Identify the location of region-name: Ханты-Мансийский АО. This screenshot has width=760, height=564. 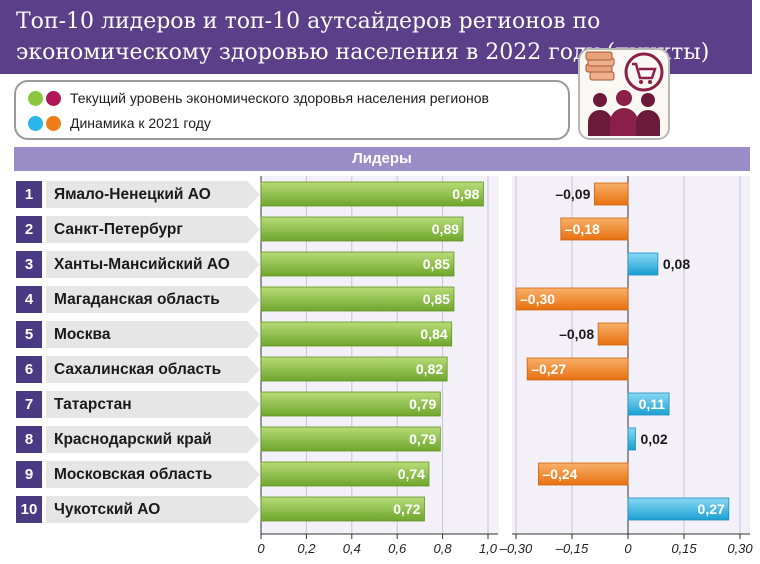
(142, 264).